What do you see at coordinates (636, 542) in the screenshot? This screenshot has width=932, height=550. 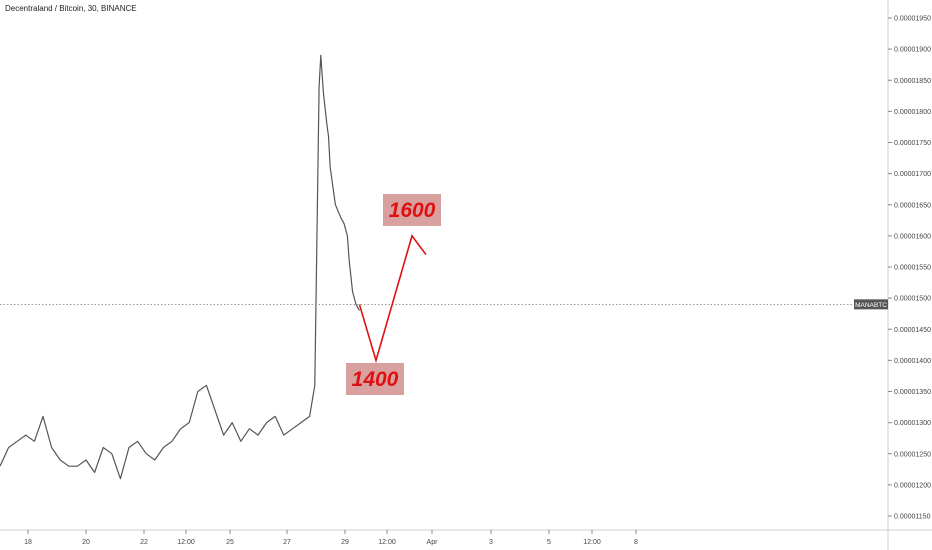 I see `x-tick-label: 8` at bounding box center [636, 542].